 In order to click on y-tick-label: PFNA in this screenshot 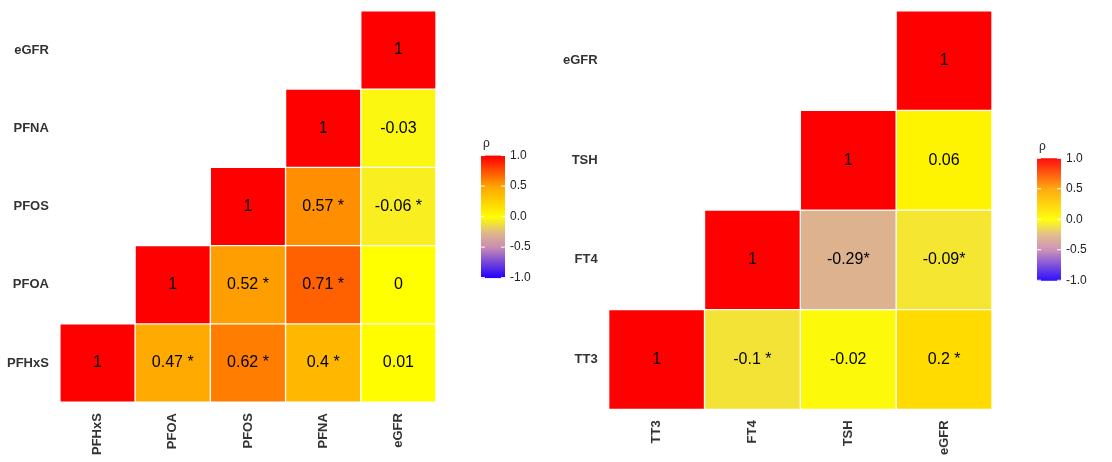, I will do `click(31, 127)`.